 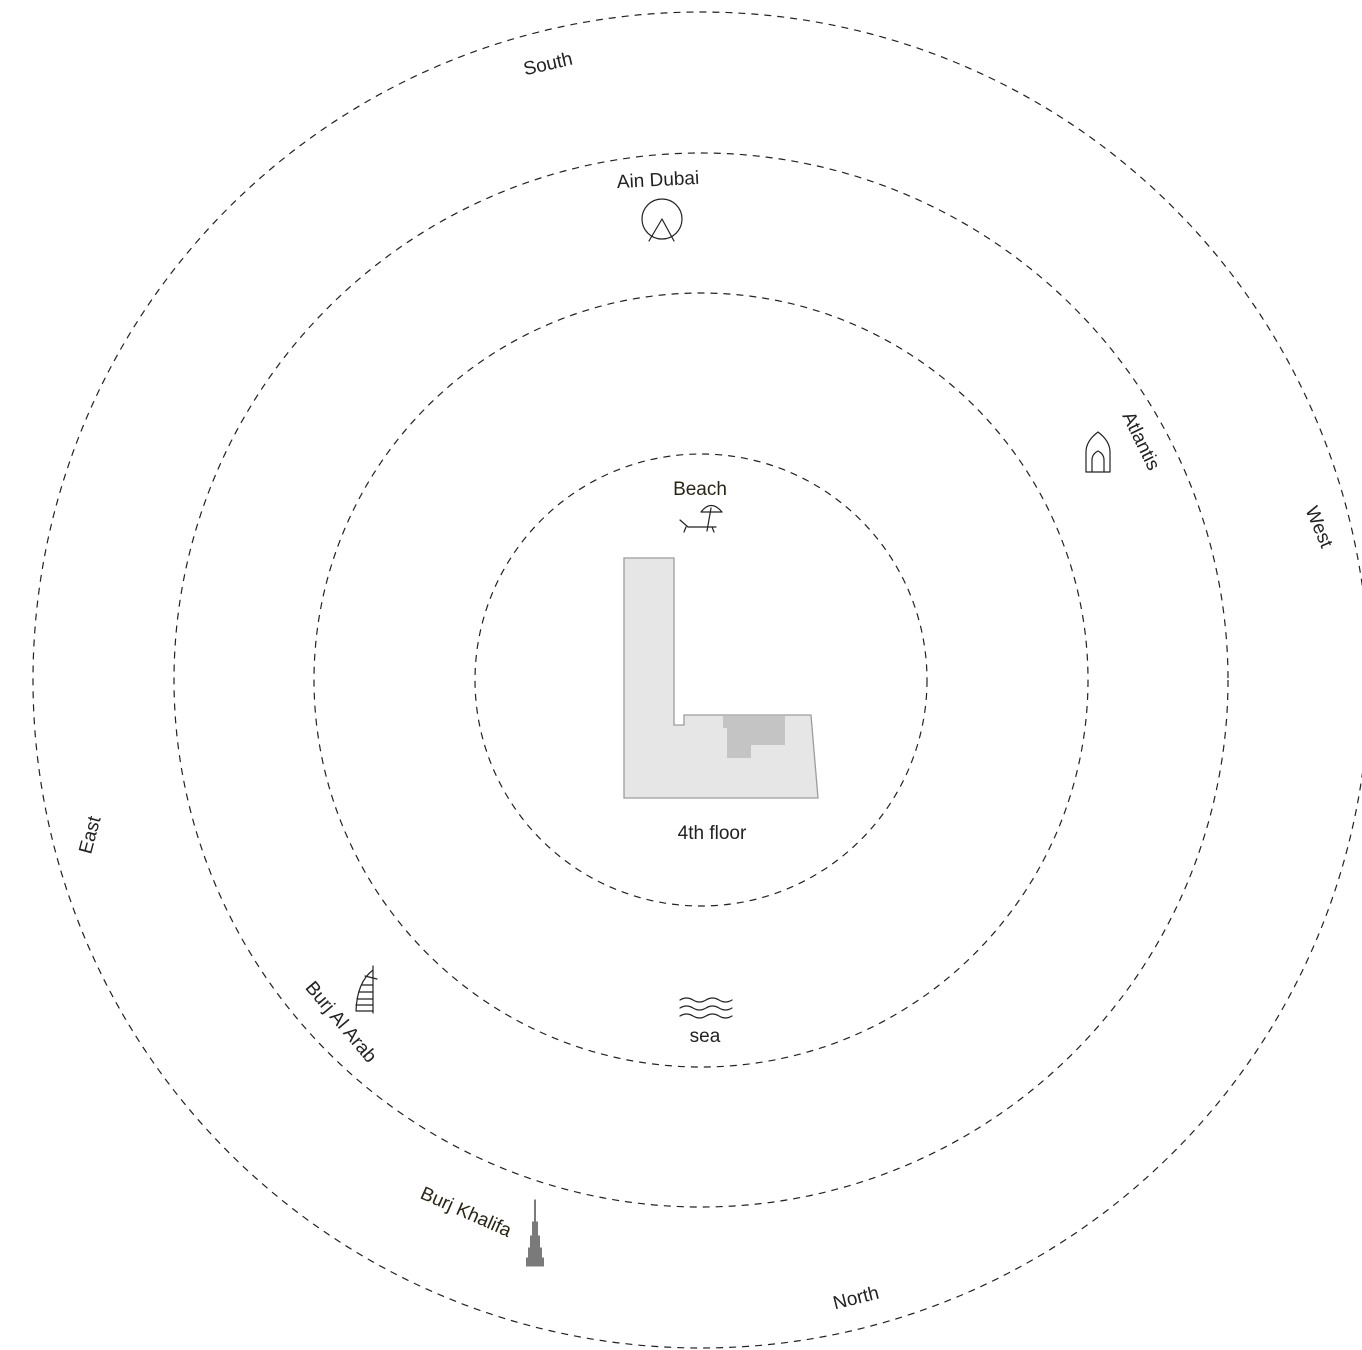 I want to click on ain-dubai-label: Ain Dubai, so click(x=657, y=180).